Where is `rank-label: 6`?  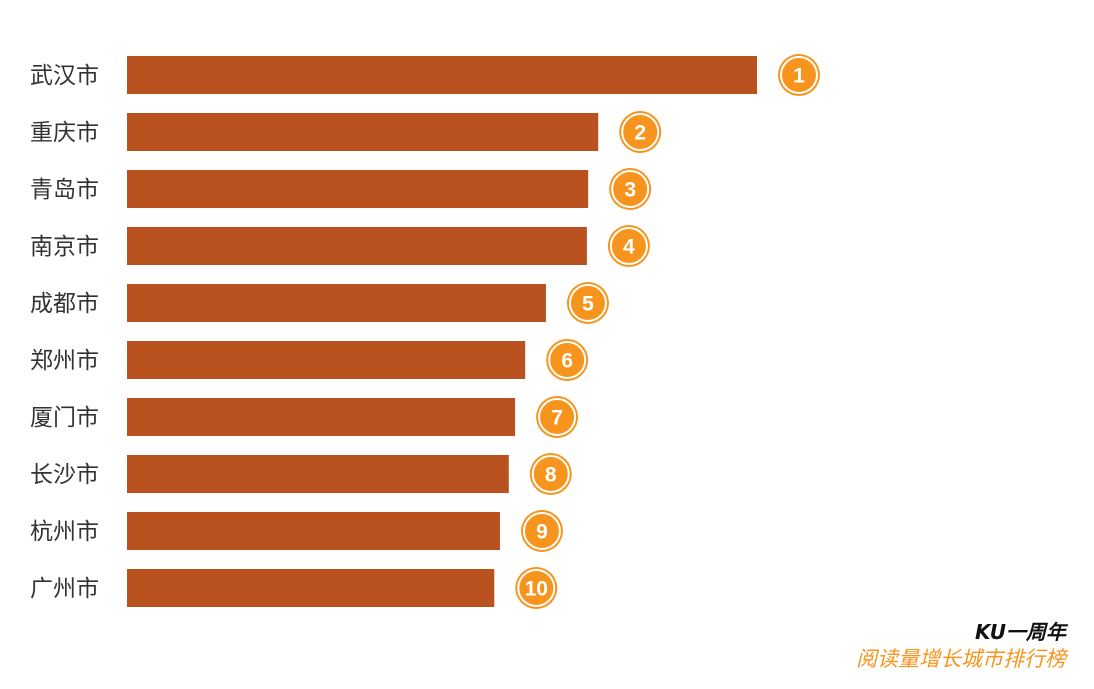
rank-label: 6 is located at coordinates (567, 361).